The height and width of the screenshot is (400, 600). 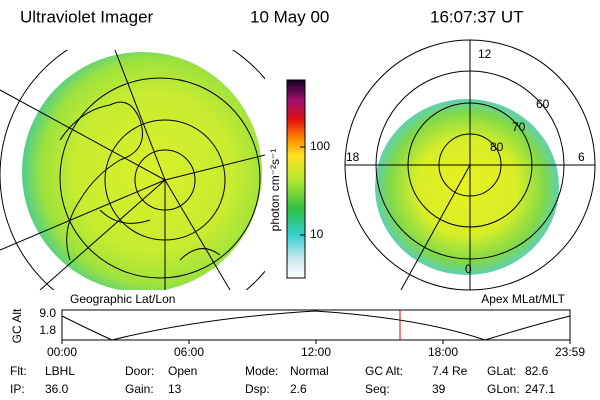 I want to click on date: 10 May 00, so click(x=289, y=16).